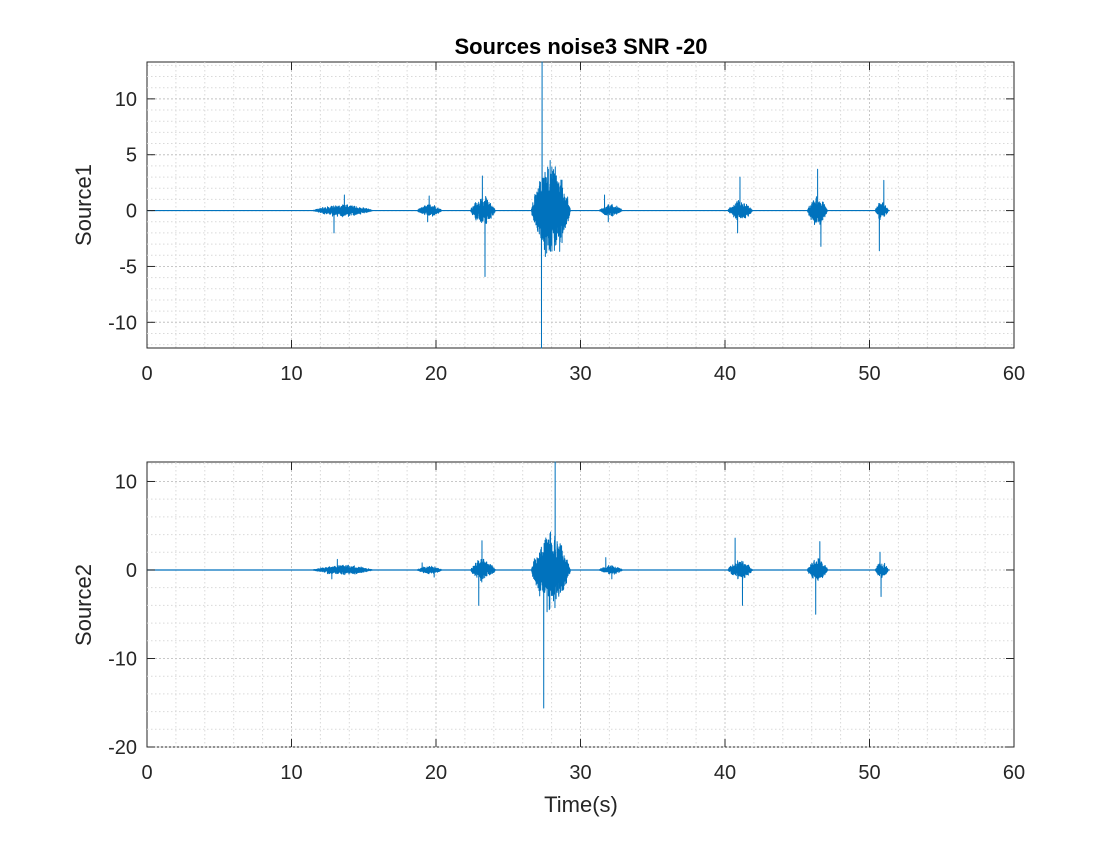  Describe the element at coordinates (869, 374) in the screenshot. I see `source1-xtick-label: 50` at that location.